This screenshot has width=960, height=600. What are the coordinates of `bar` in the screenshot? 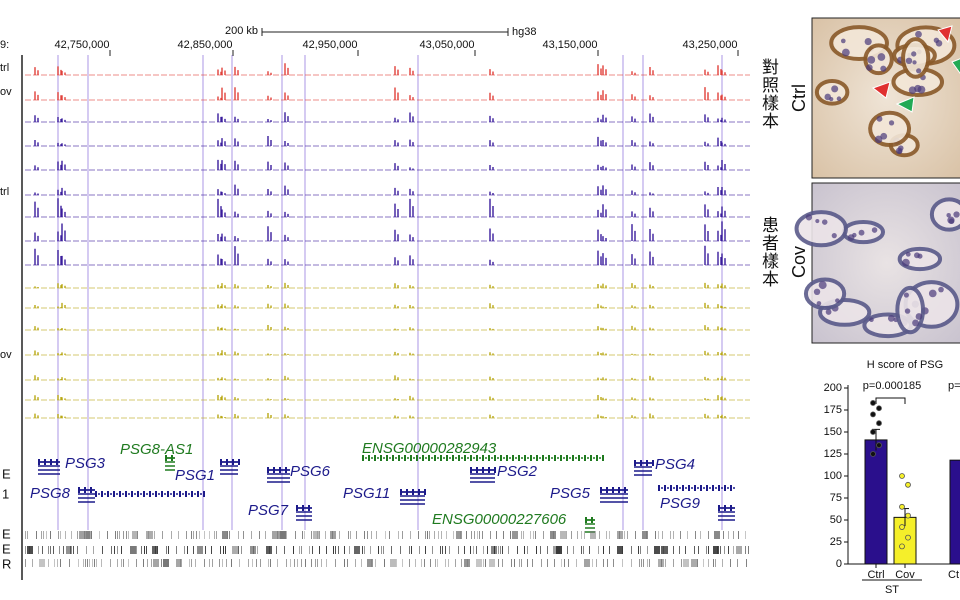 It's located at (954, 512).